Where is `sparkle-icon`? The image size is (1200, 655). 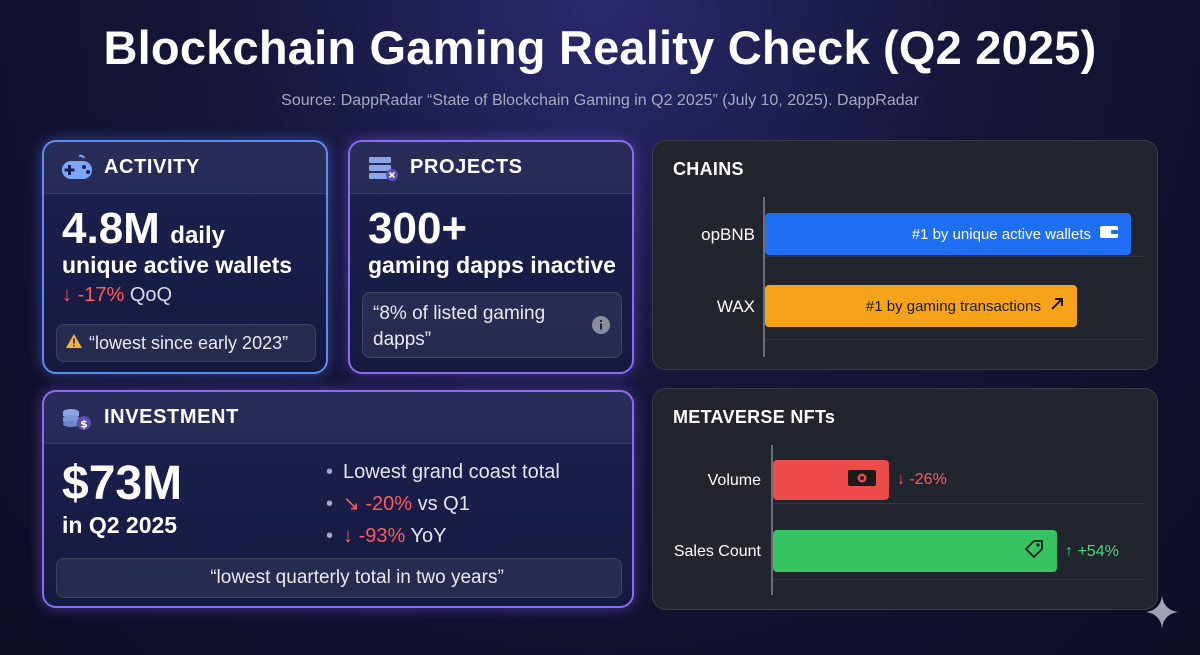 sparkle-icon is located at coordinates (1162, 614).